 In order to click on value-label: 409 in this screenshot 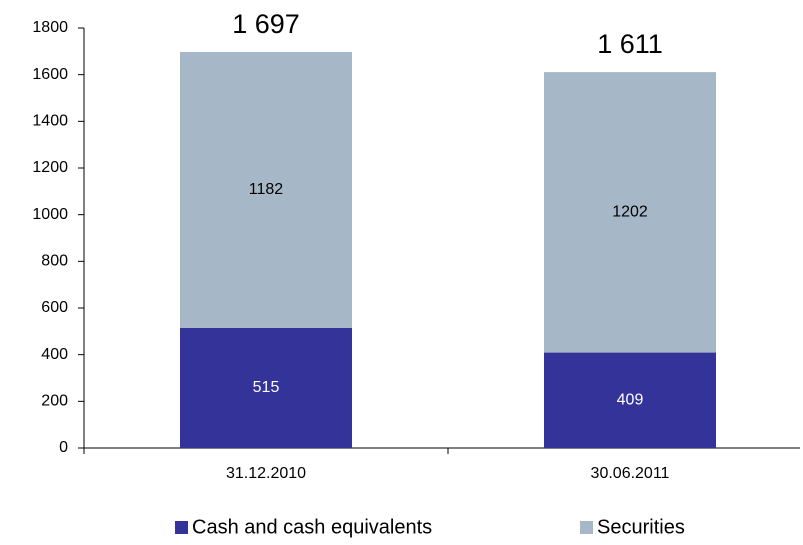, I will do `click(630, 400)`.